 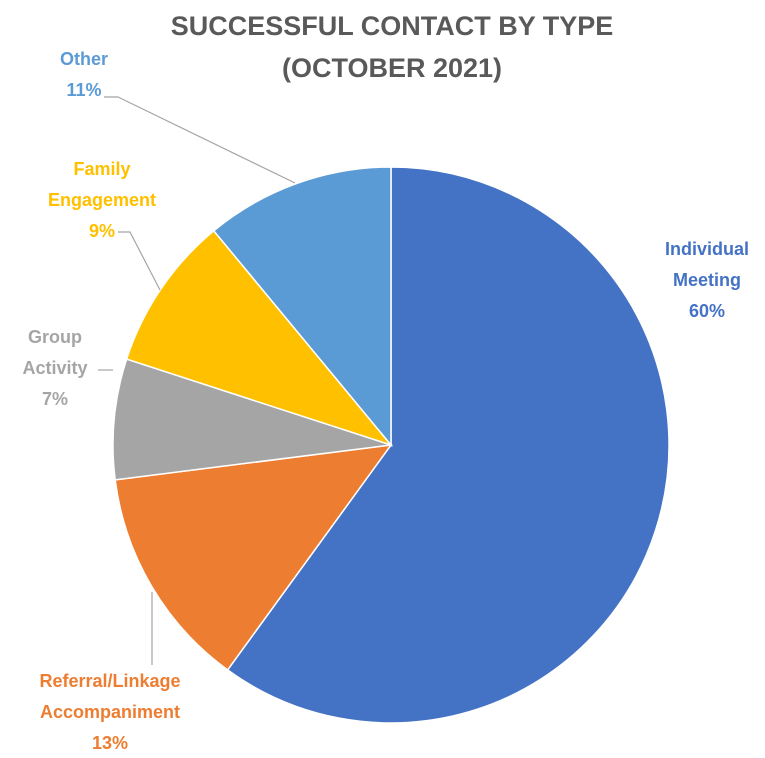 What do you see at coordinates (110, 743) in the screenshot?
I see `value-label: 13%` at bounding box center [110, 743].